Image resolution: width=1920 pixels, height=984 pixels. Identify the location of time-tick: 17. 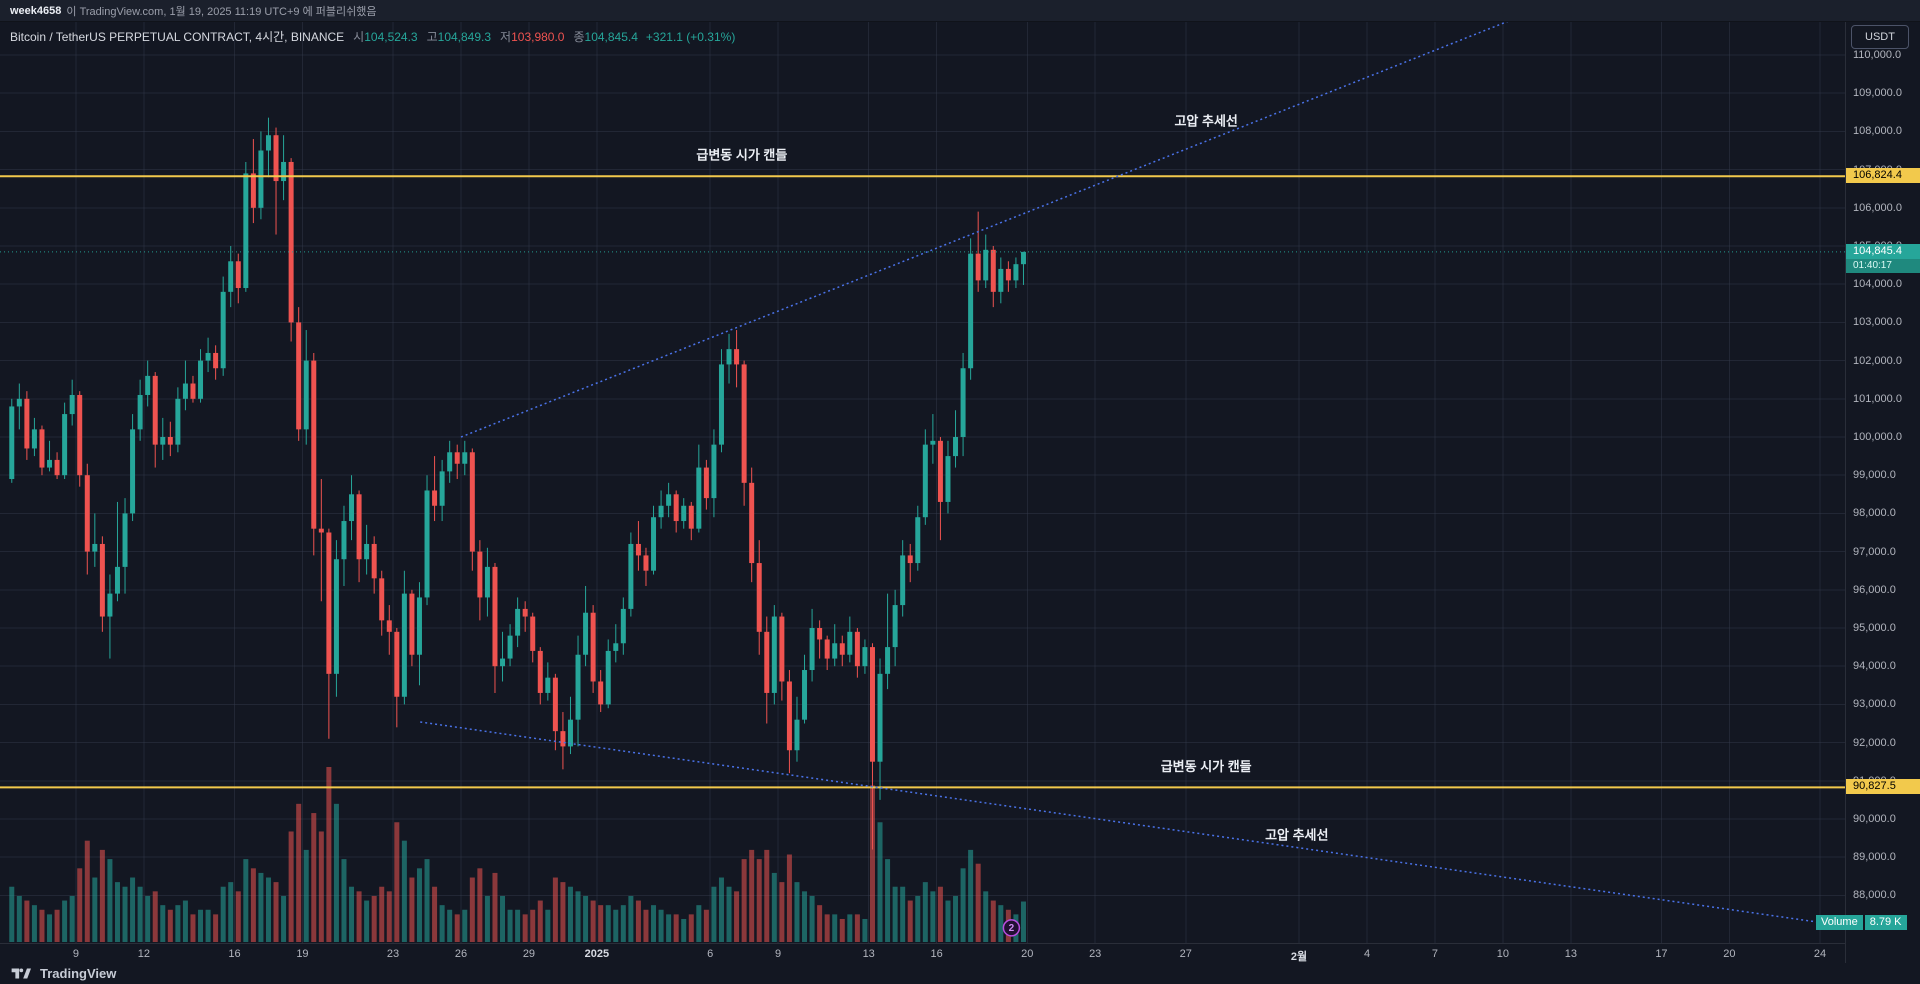
(1661, 954).